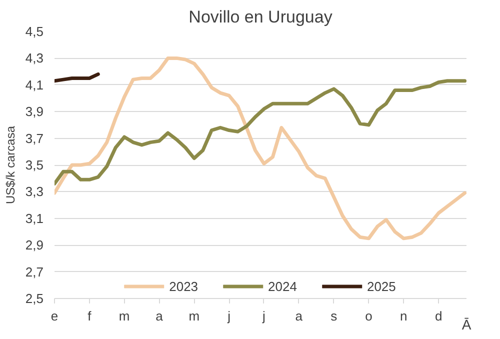 The height and width of the screenshot is (339, 500). What do you see at coordinates (54, 316) in the screenshot?
I see `x-tick-label: e` at bounding box center [54, 316].